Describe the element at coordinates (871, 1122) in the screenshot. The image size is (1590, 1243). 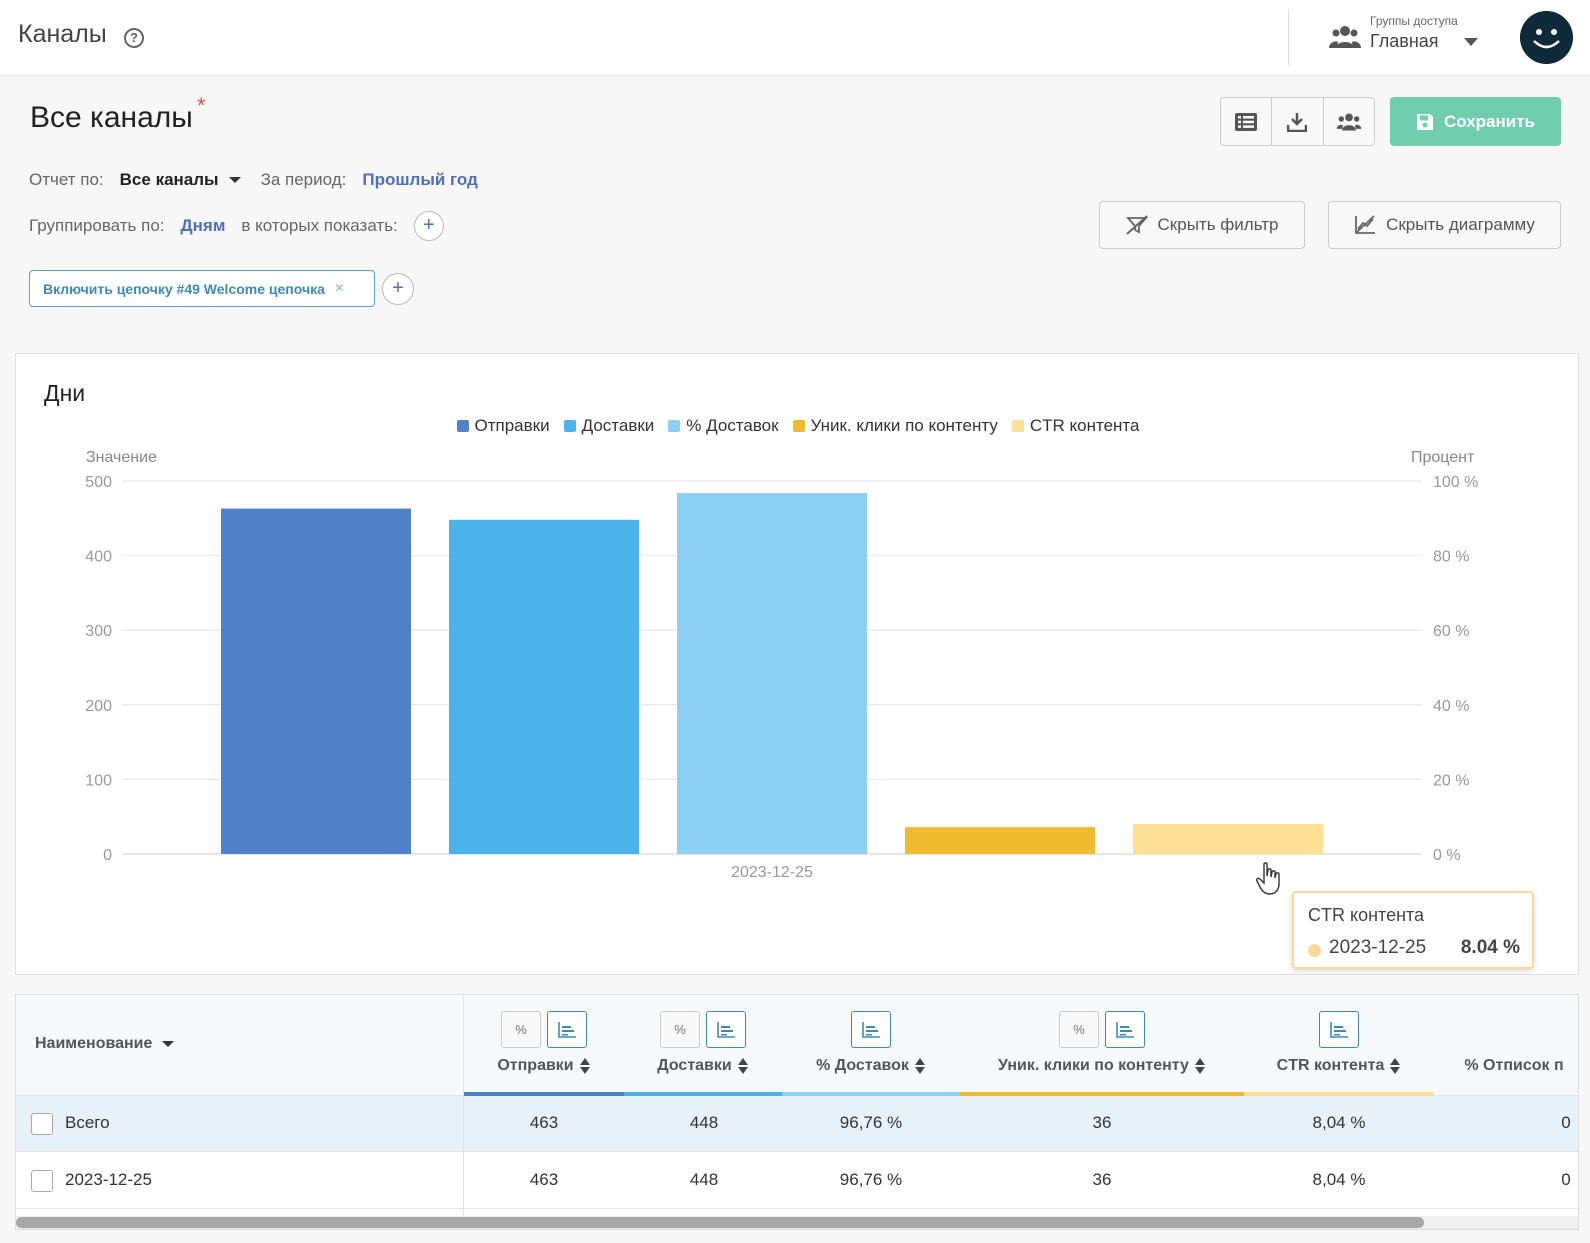
I see `table-cell: 96,76 %` at that location.